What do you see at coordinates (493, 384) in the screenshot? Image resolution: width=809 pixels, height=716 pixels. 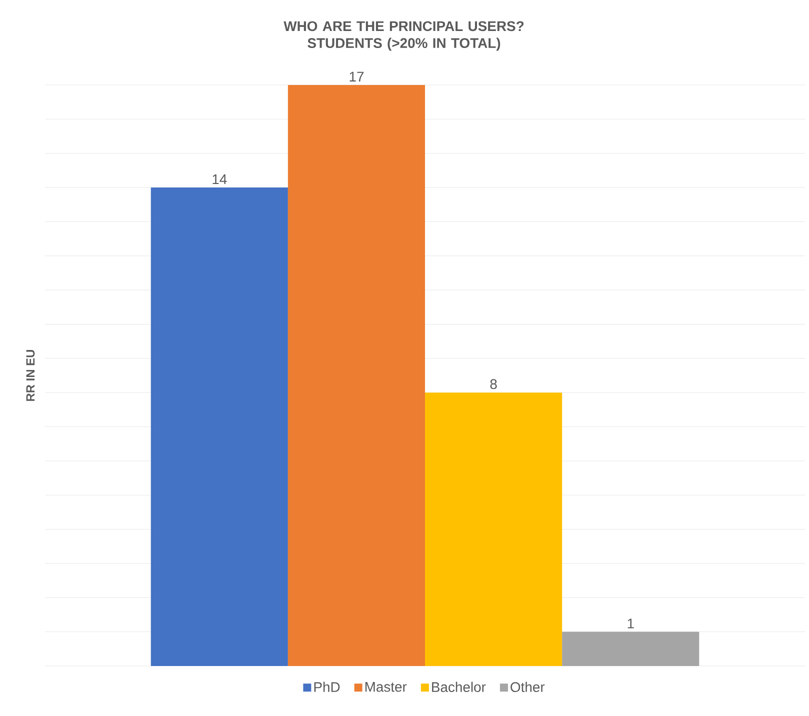 I see `data-label: 8` at bounding box center [493, 384].